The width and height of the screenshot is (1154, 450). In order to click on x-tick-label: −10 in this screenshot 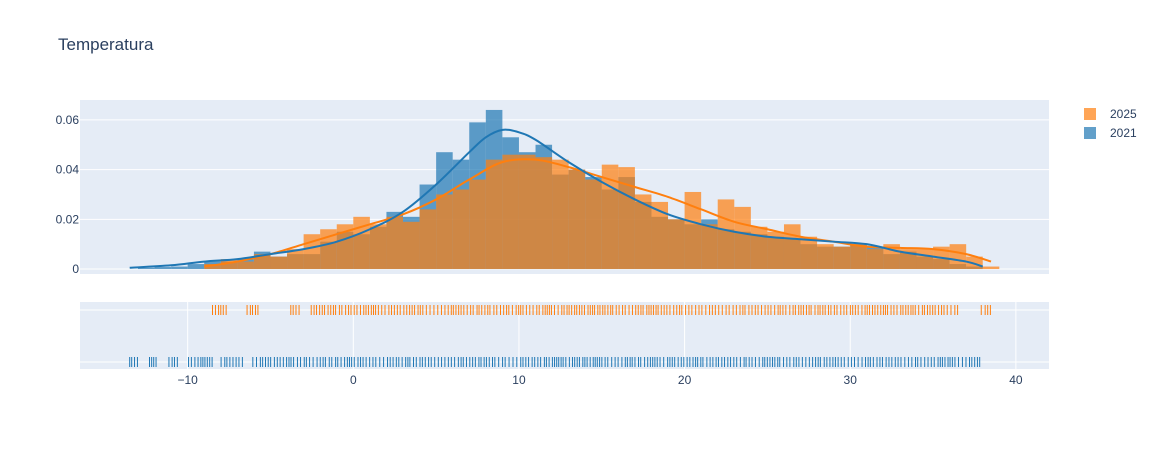, I will do `click(187, 380)`.